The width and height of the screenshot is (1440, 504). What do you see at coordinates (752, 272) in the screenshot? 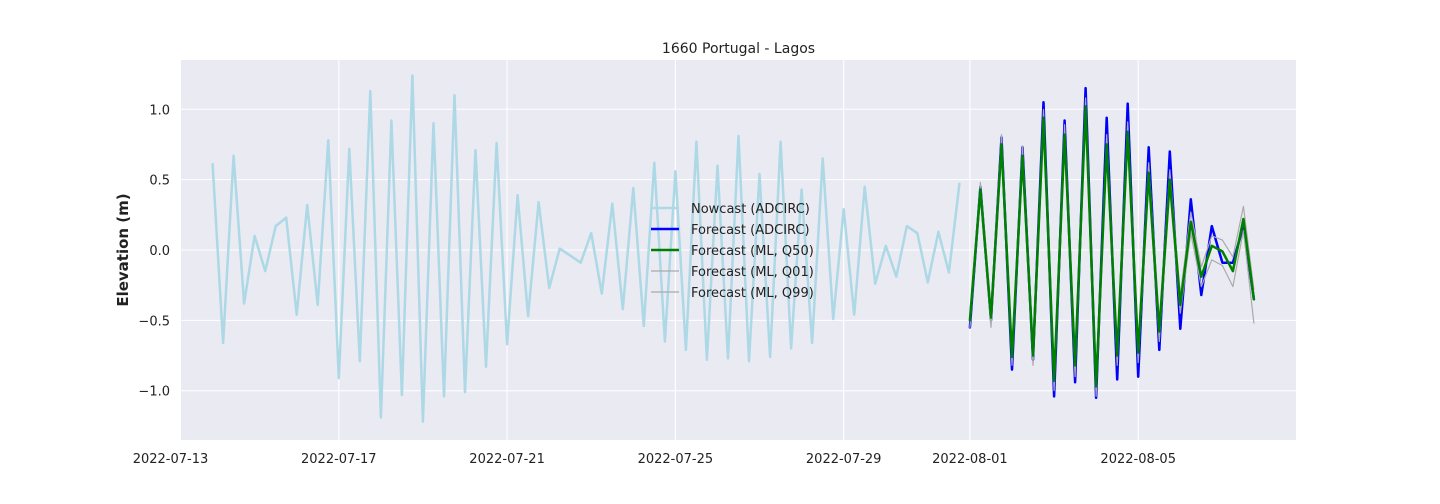
I see `legend-label: Forecast (ML, Q01)` at bounding box center [752, 272].